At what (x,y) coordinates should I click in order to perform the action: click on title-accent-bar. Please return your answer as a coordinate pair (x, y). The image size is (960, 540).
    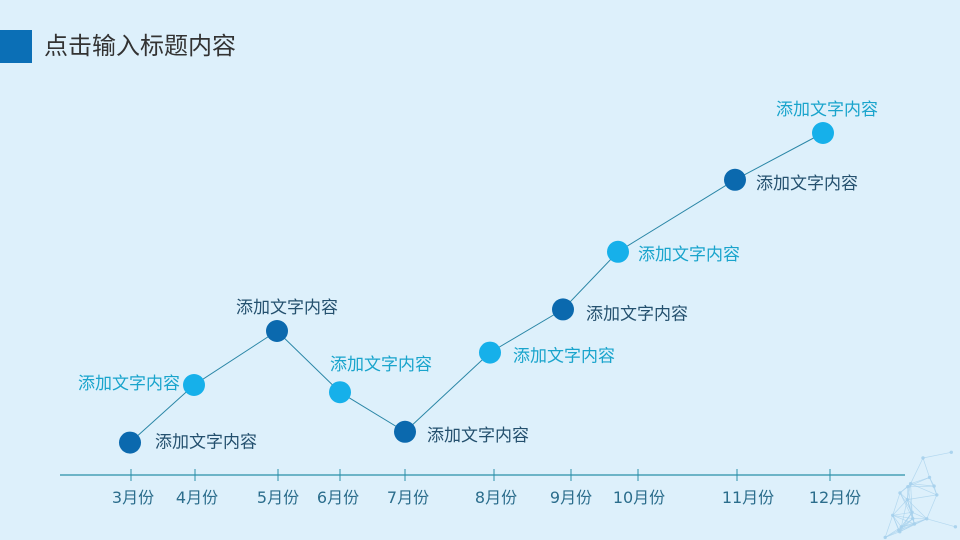
    Looking at the image, I should click on (16, 46).